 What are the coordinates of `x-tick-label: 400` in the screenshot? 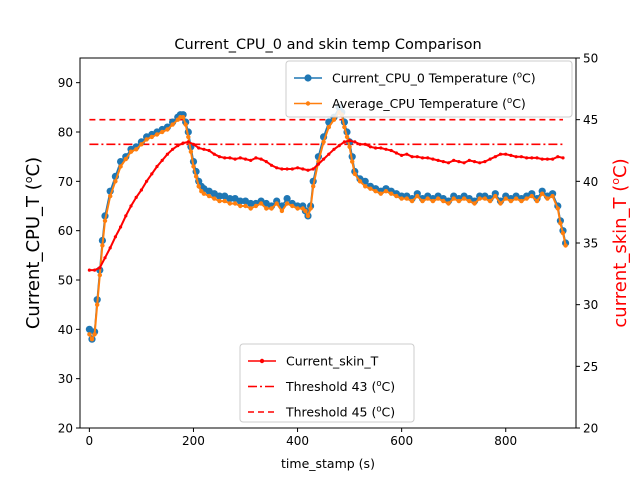 It's located at (297, 441).